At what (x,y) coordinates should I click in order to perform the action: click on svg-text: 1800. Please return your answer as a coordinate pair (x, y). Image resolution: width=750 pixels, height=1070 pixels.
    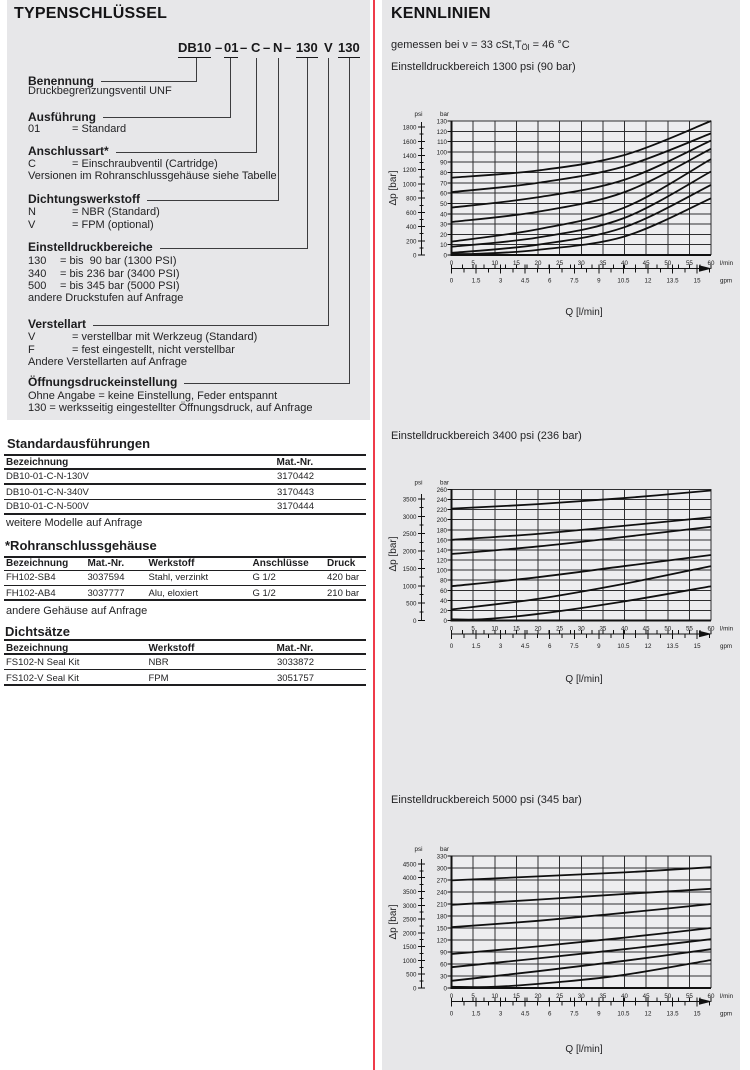
    Looking at the image, I should click on (410, 128).